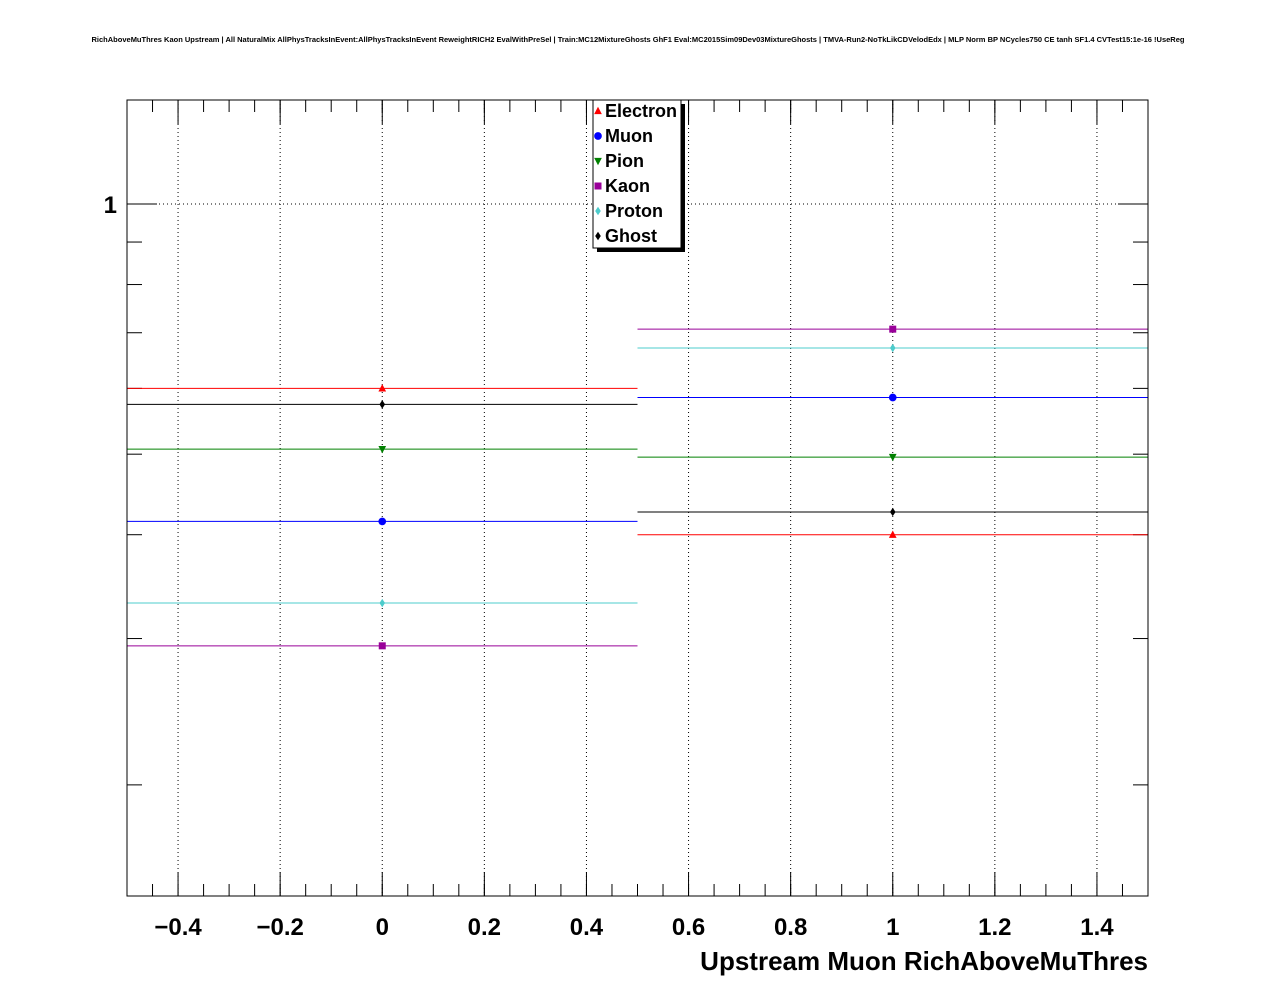 The image size is (1276, 996). Describe the element at coordinates (598, 136) in the screenshot. I see `legend-marker-muon` at that location.